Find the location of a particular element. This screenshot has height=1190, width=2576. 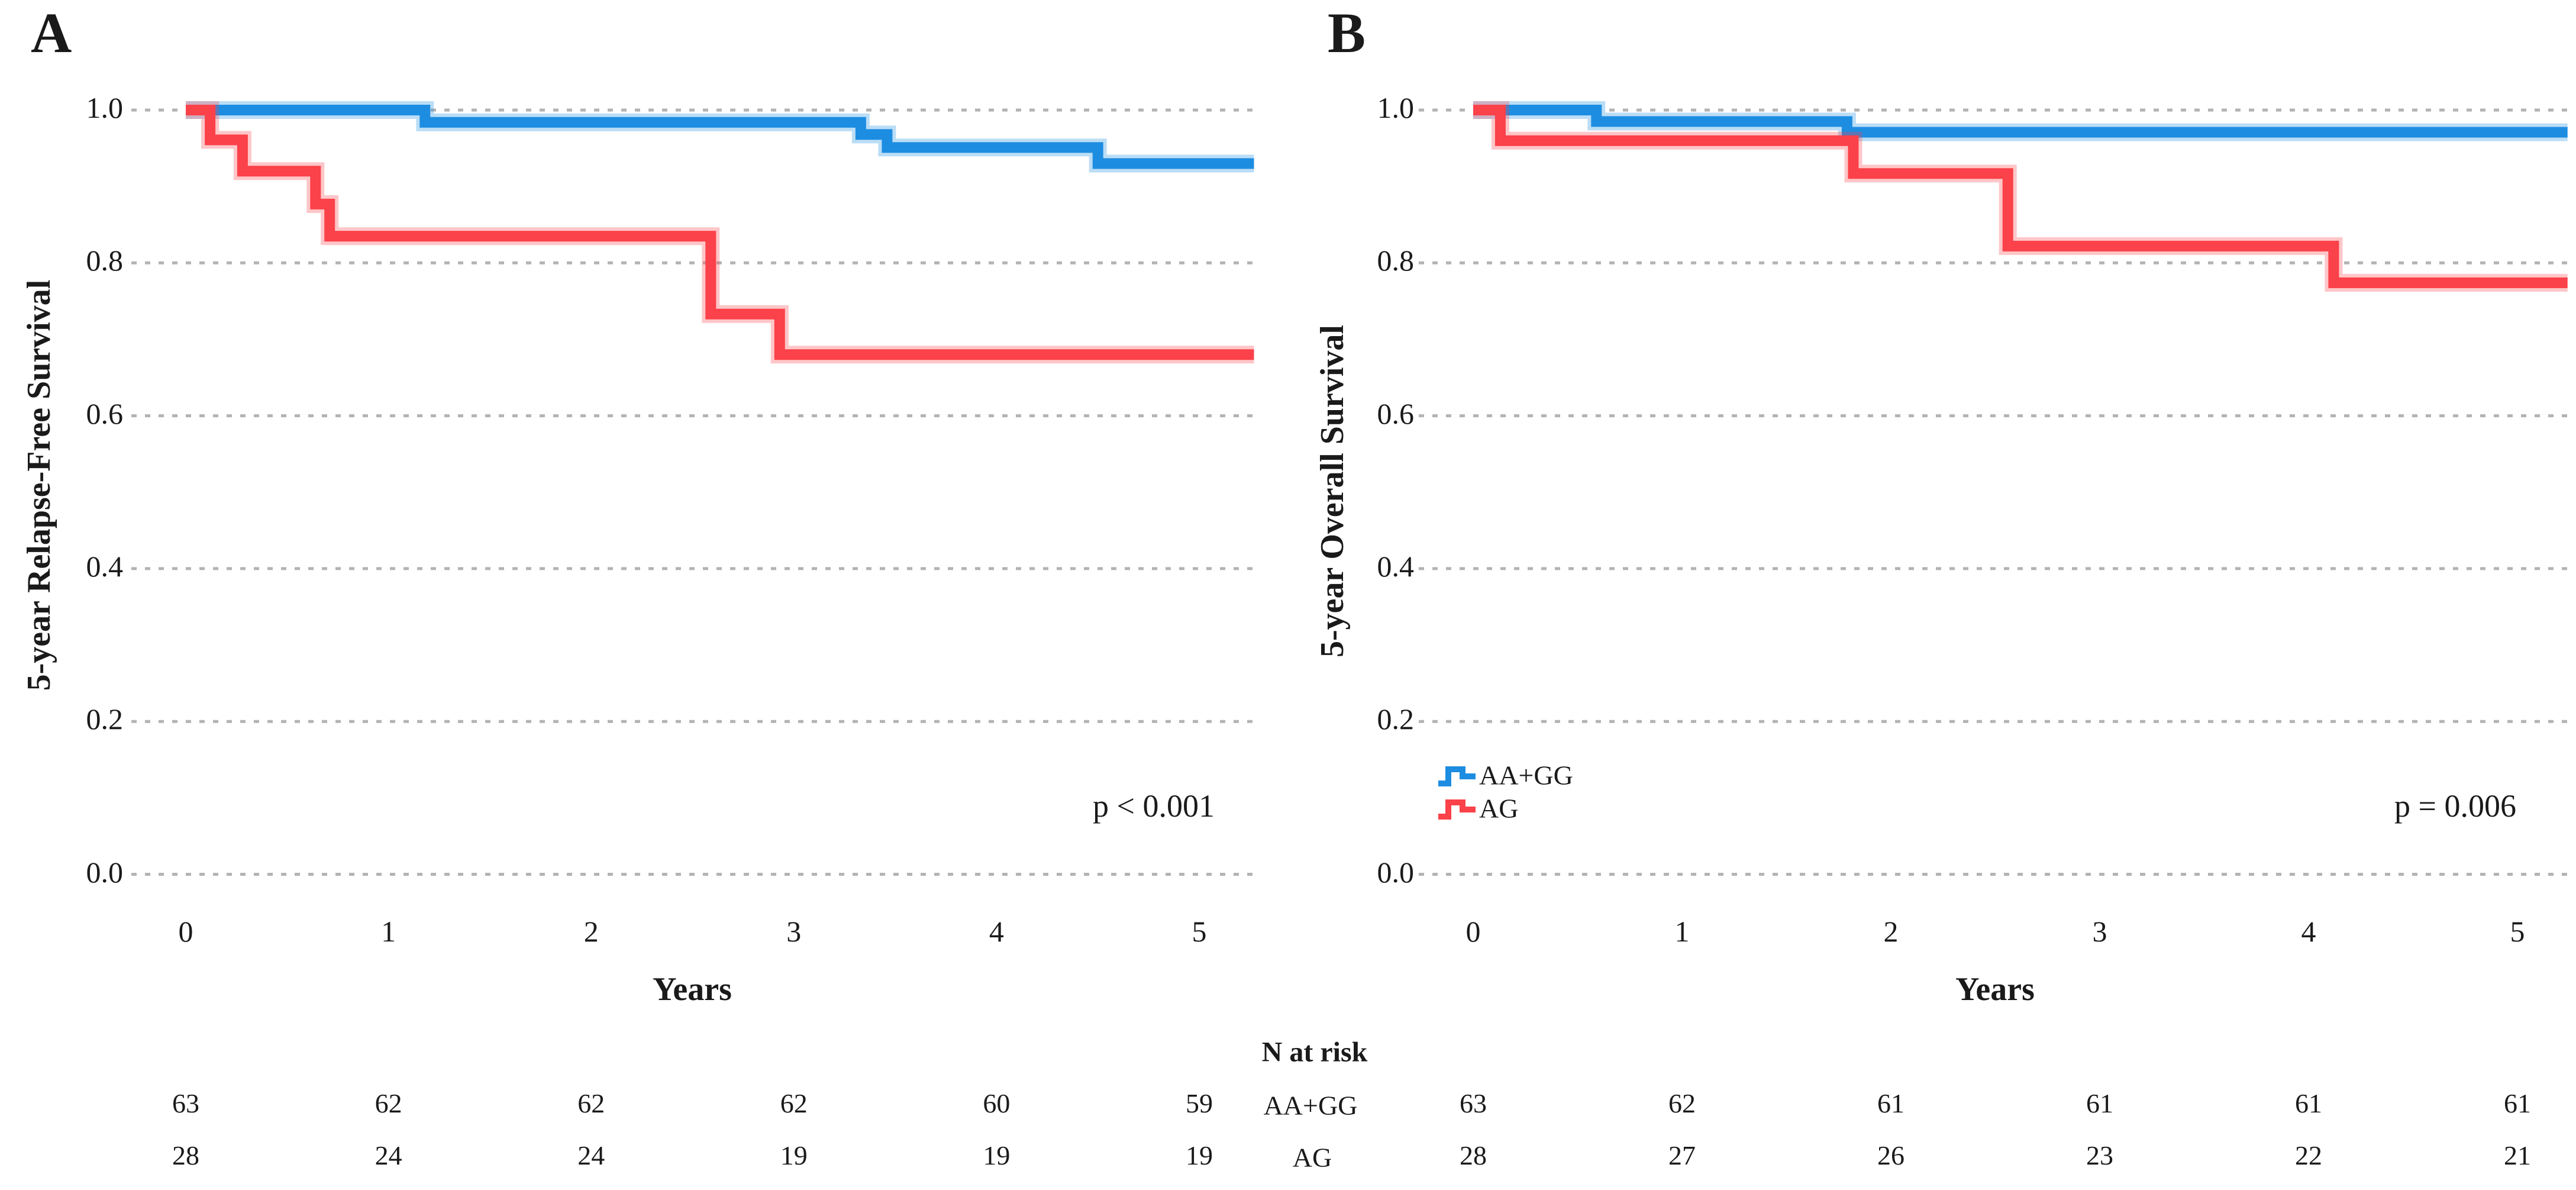

panel-b-y-axis-title: 5-year Overall Survival is located at coordinates (1332, 491).